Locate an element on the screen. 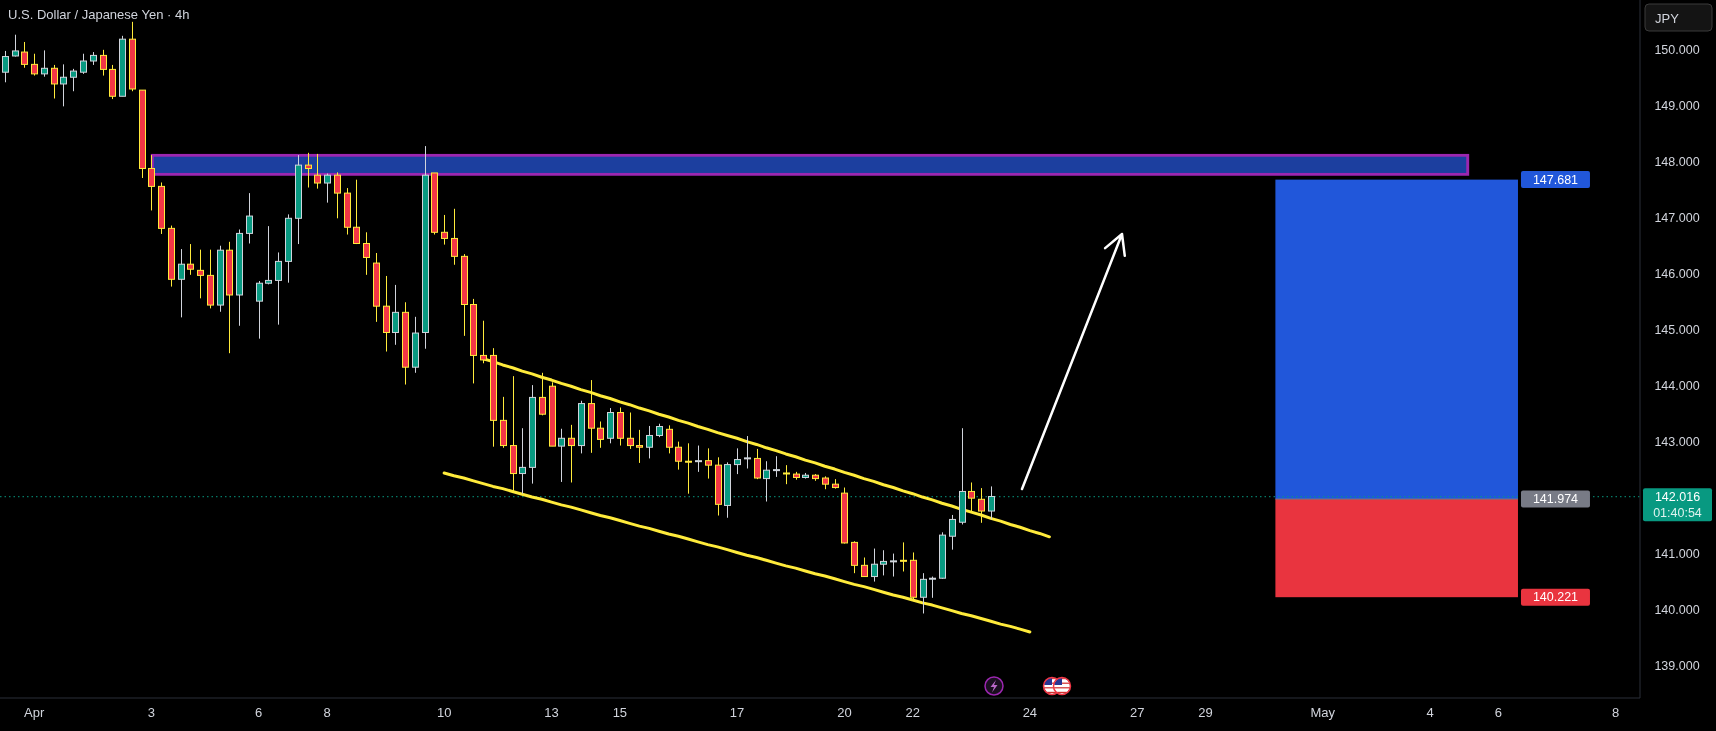  text: U.S. Dollar / Japanese Yen · 4h is located at coordinates (99, 14).